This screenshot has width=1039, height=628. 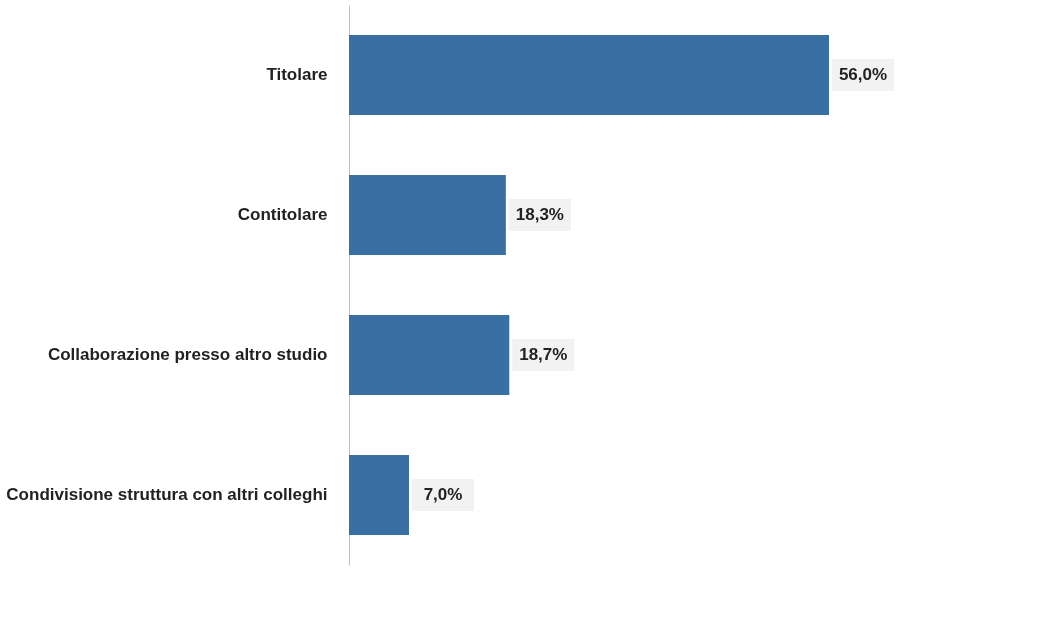 What do you see at coordinates (167, 494) in the screenshot?
I see `y-tick-label: Condivisione struttura con altri colleghi` at bounding box center [167, 494].